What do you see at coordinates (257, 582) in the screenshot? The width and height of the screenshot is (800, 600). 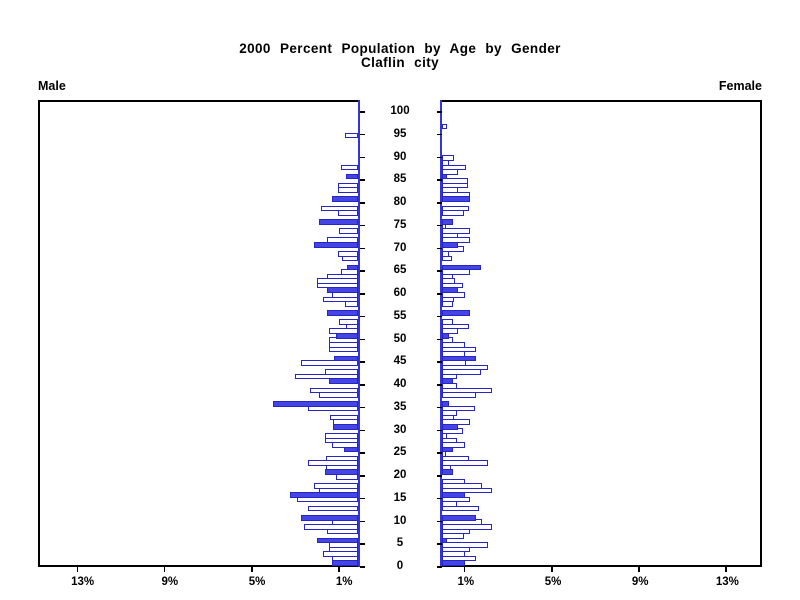 I see `male-pct-tick-label-5: 5%` at bounding box center [257, 582].